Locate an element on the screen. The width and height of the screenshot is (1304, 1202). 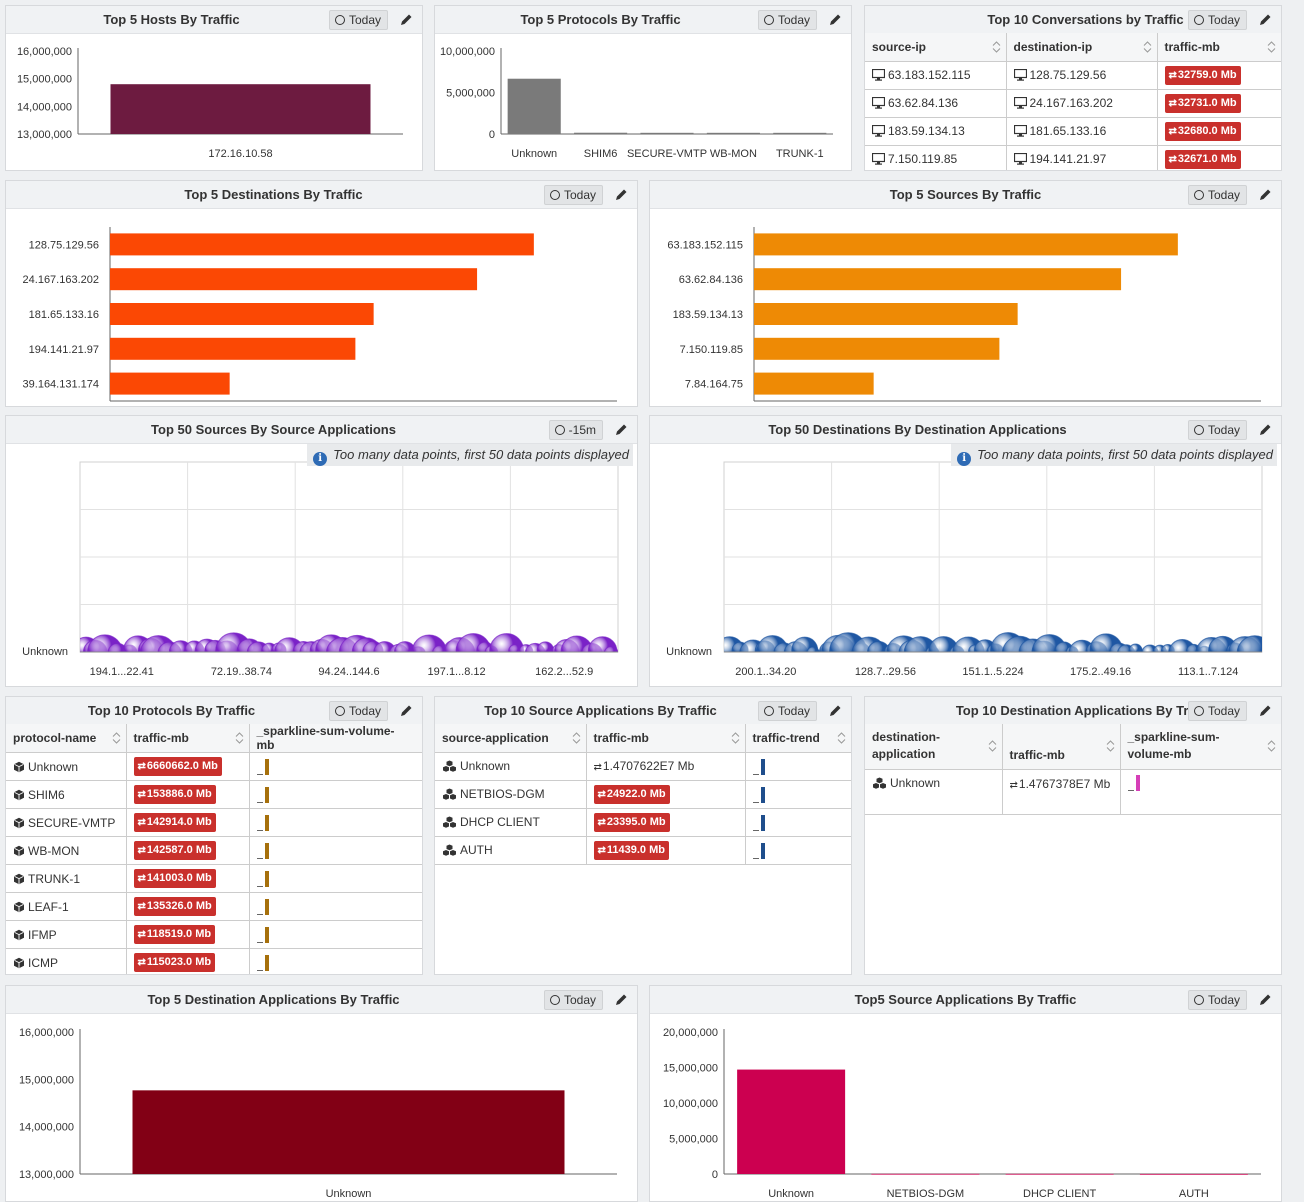
column-header-source-ip: source-ip is located at coordinates (936, 47).